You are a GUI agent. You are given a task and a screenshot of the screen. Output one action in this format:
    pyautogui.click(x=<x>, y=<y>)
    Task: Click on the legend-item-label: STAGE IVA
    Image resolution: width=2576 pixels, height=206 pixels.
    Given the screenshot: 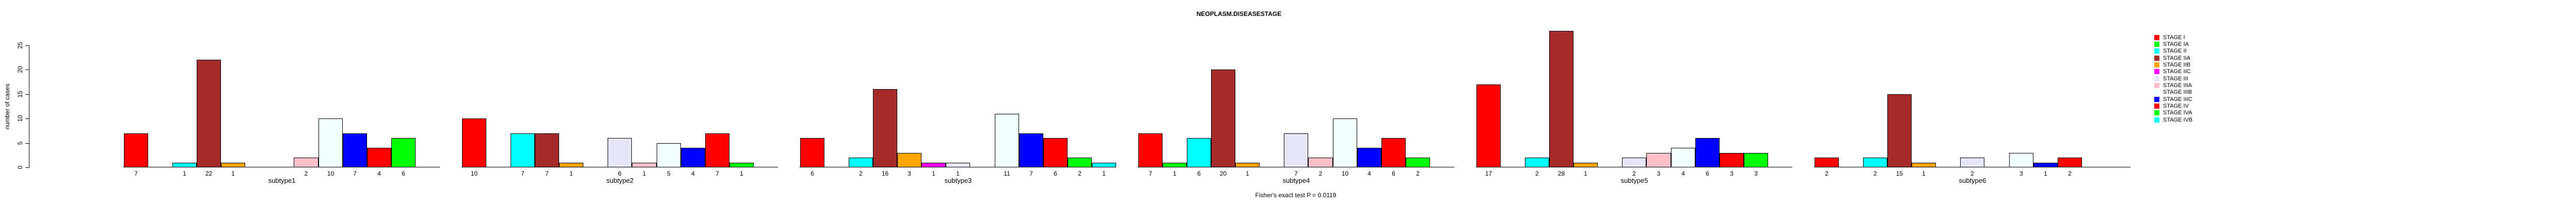 What is the action you would take?
    pyautogui.click(x=2177, y=113)
    